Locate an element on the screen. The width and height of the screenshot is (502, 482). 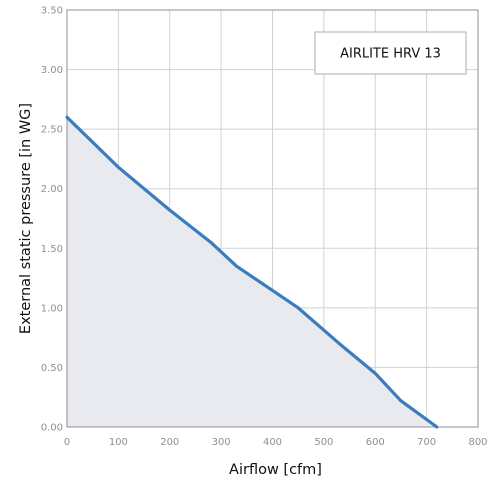
x-tick-label-1: 100 is located at coordinates (118, 442).